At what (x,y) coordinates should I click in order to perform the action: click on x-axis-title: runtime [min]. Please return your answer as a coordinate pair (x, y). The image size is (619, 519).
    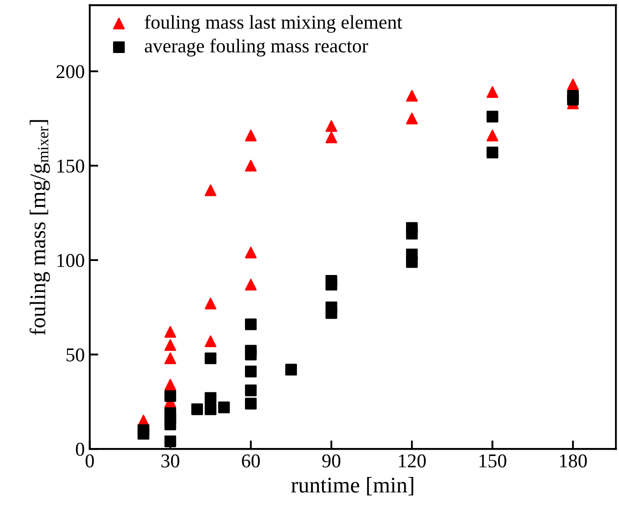
    Looking at the image, I should click on (352, 486).